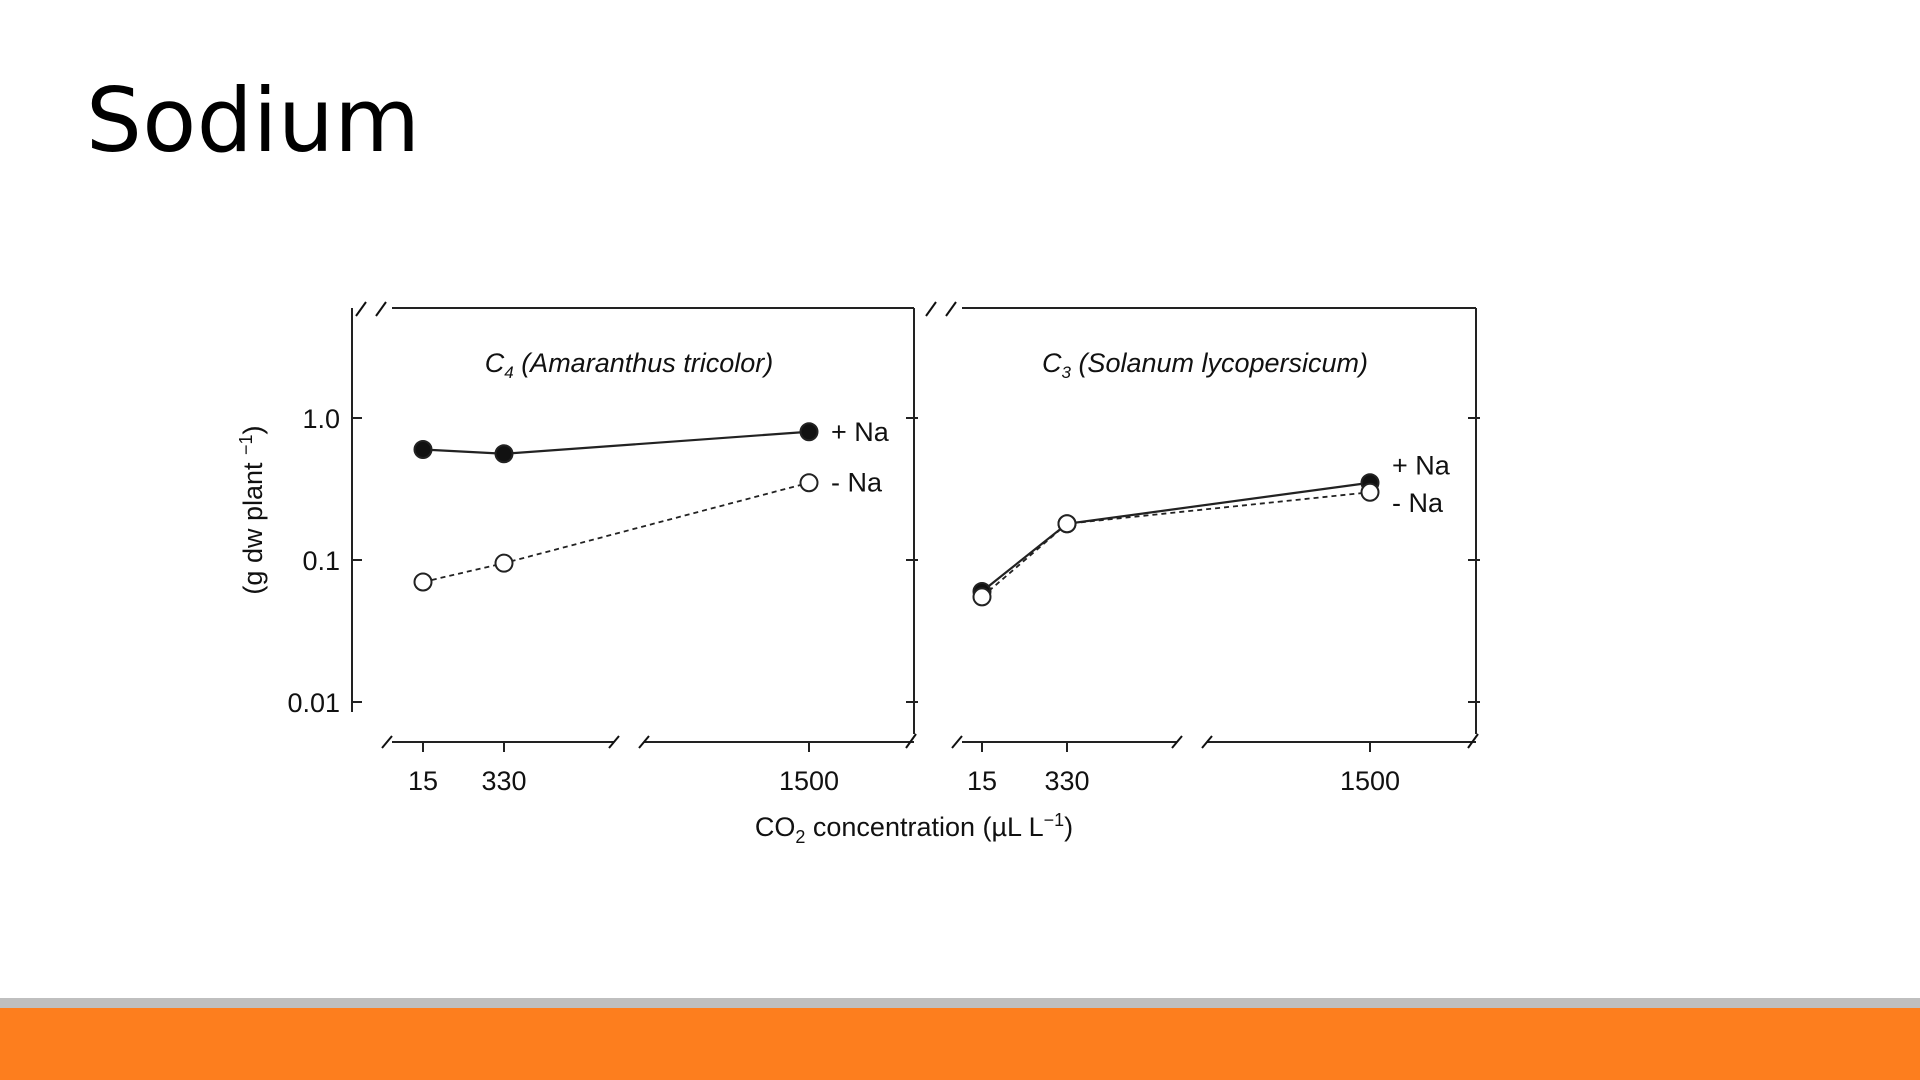  What do you see at coordinates (253, 120) in the screenshot?
I see `slide-title: Sodium` at bounding box center [253, 120].